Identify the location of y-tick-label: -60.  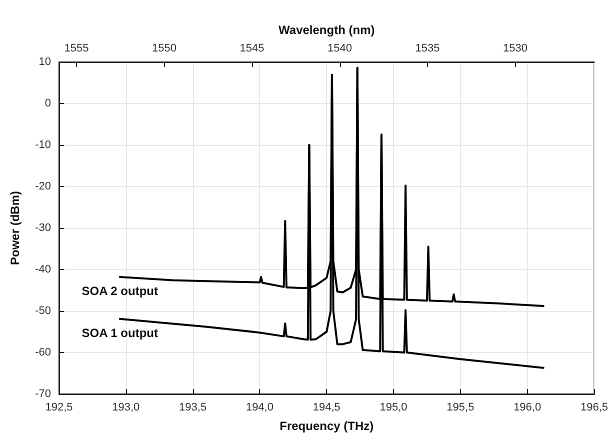
(43, 352).